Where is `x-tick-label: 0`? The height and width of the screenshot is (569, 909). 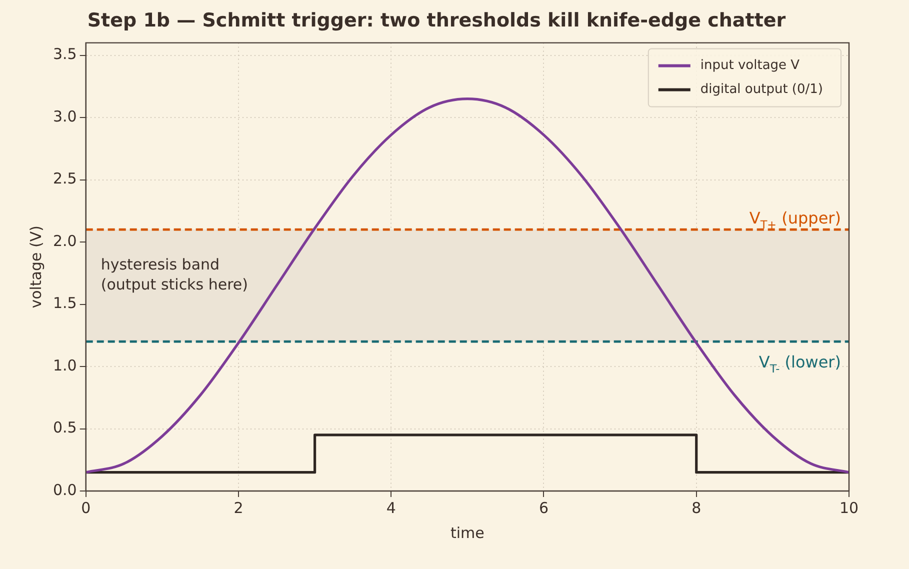
x-tick-label: 0 is located at coordinates (86, 507).